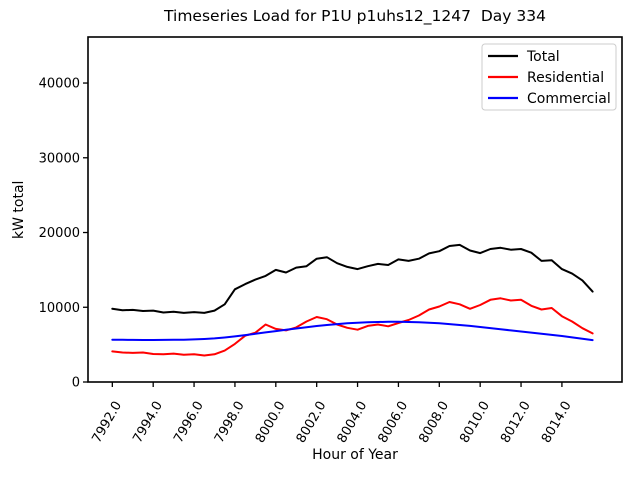 This screenshot has height=480, width=640. I want to click on y-tick-label: 0, so click(76, 383).